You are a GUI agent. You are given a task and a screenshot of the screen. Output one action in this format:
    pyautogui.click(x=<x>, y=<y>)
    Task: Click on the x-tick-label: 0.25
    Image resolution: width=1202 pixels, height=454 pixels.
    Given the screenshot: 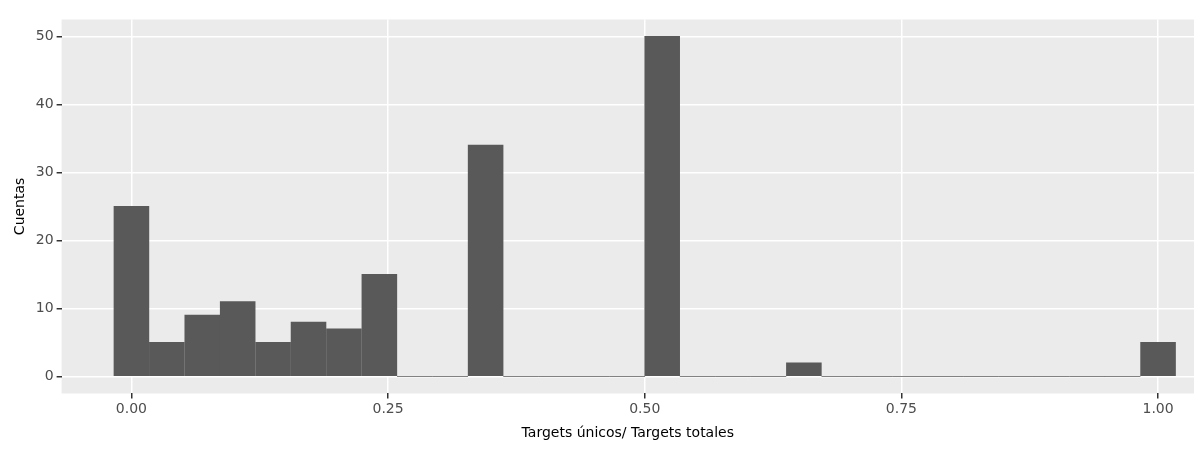 What is the action you would take?
    pyautogui.click(x=388, y=408)
    